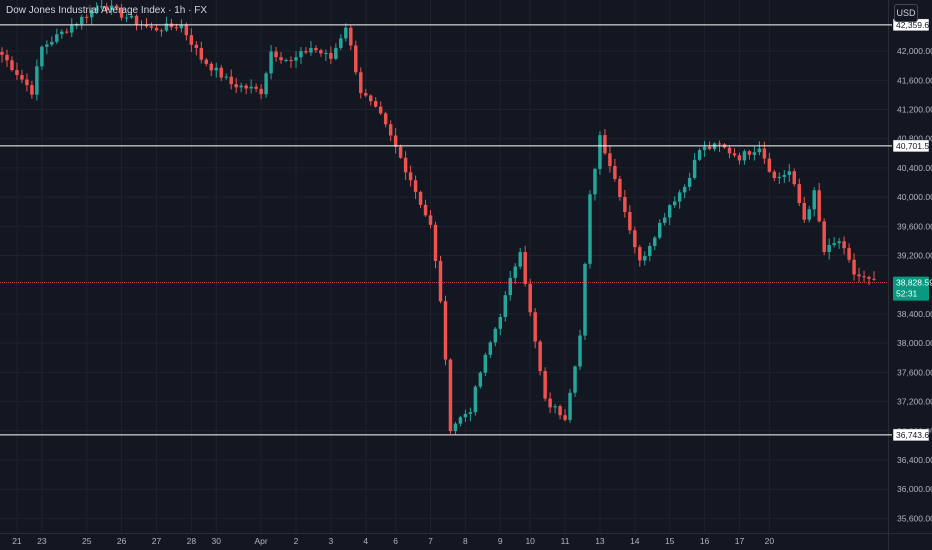  I want to click on y-tick-label: 40,800.00, so click(914, 139).